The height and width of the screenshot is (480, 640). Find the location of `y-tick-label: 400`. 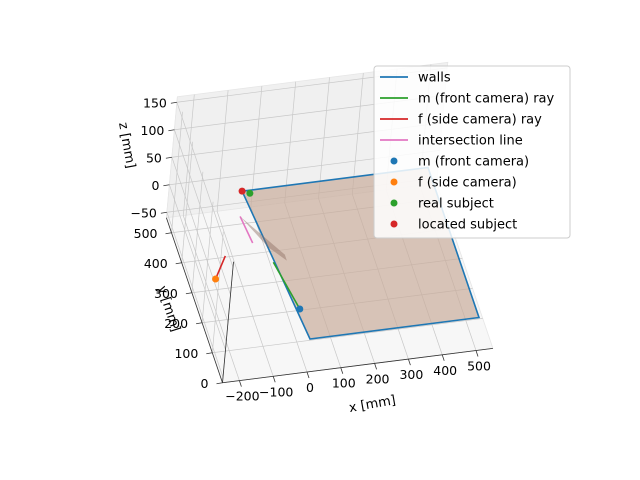

y-tick-label: 400 is located at coordinates (156, 263).